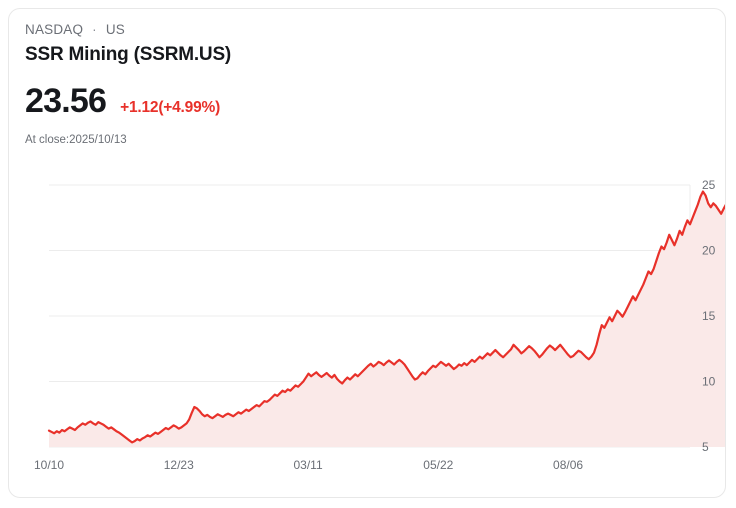 The height and width of the screenshot is (508, 736). I want to click on y-axis-tick-label: 15, so click(709, 316).